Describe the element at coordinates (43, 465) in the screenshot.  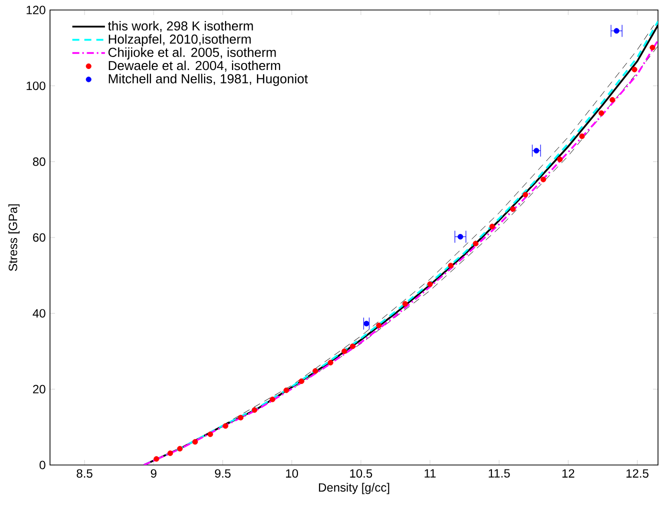
I see `y-tick-label: 0` at that location.